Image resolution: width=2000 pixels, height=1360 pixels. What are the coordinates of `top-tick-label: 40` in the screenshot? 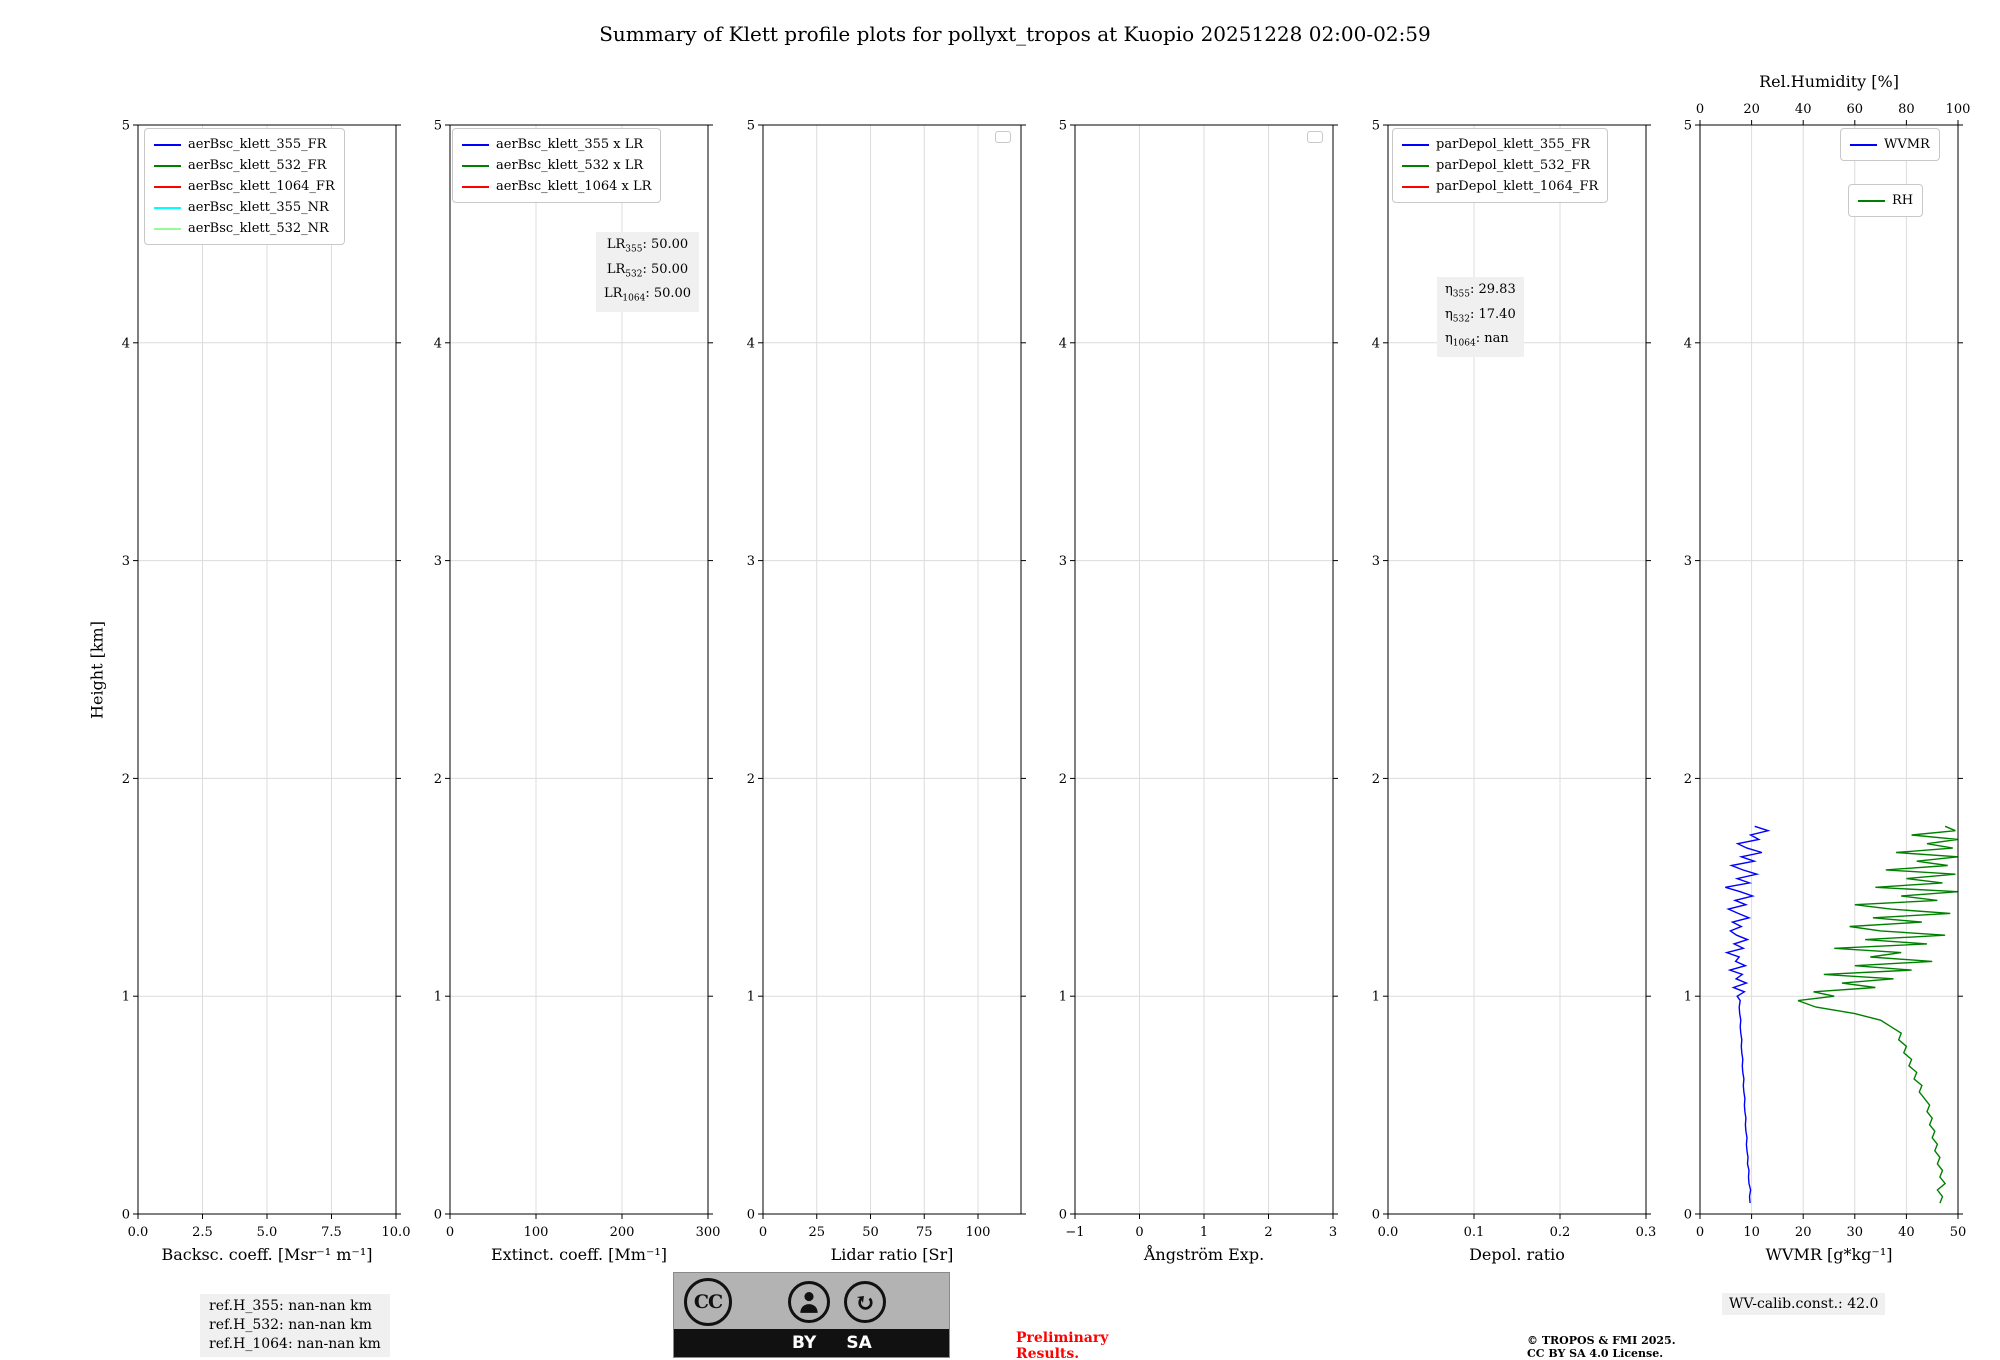 It's located at (1803, 109).